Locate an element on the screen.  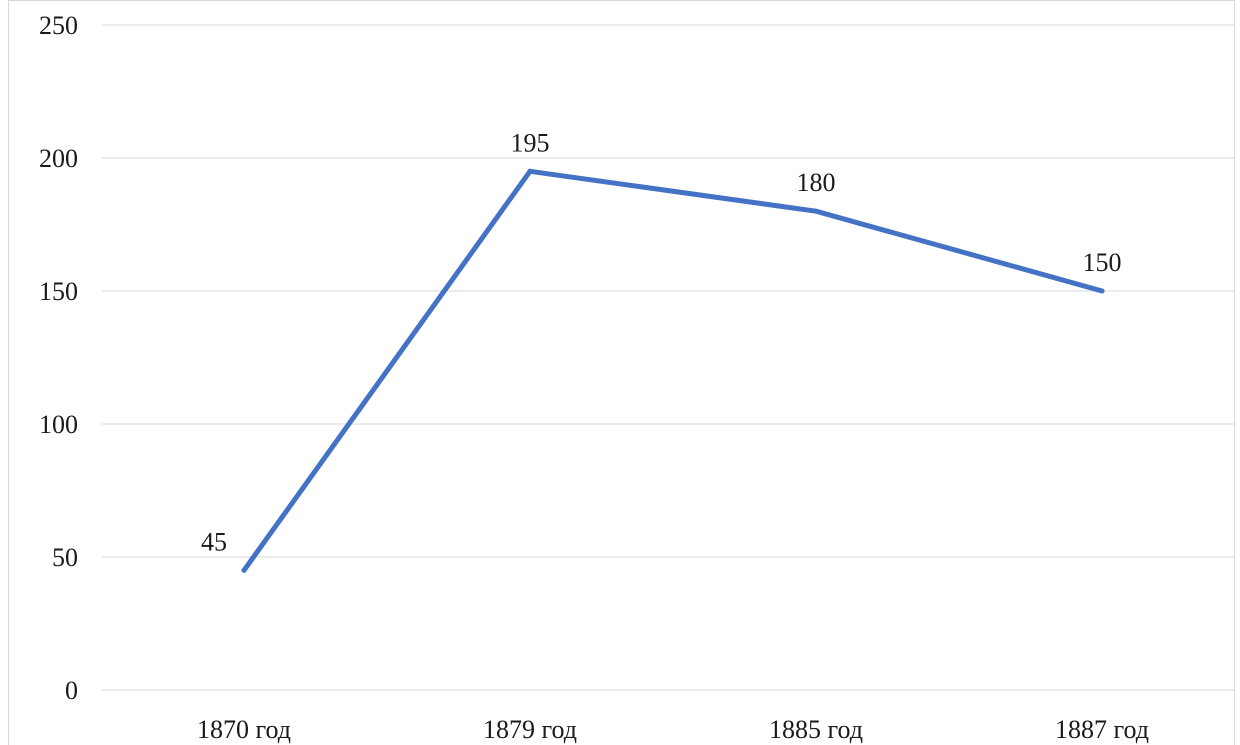
data-label: 45 is located at coordinates (214, 541).